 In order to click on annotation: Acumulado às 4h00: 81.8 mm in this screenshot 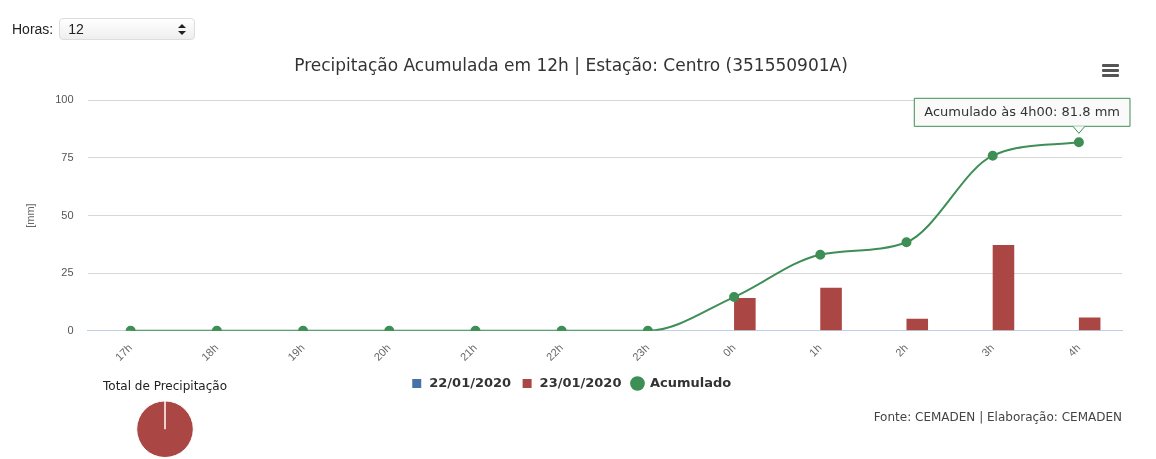, I will do `click(1022, 111)`.